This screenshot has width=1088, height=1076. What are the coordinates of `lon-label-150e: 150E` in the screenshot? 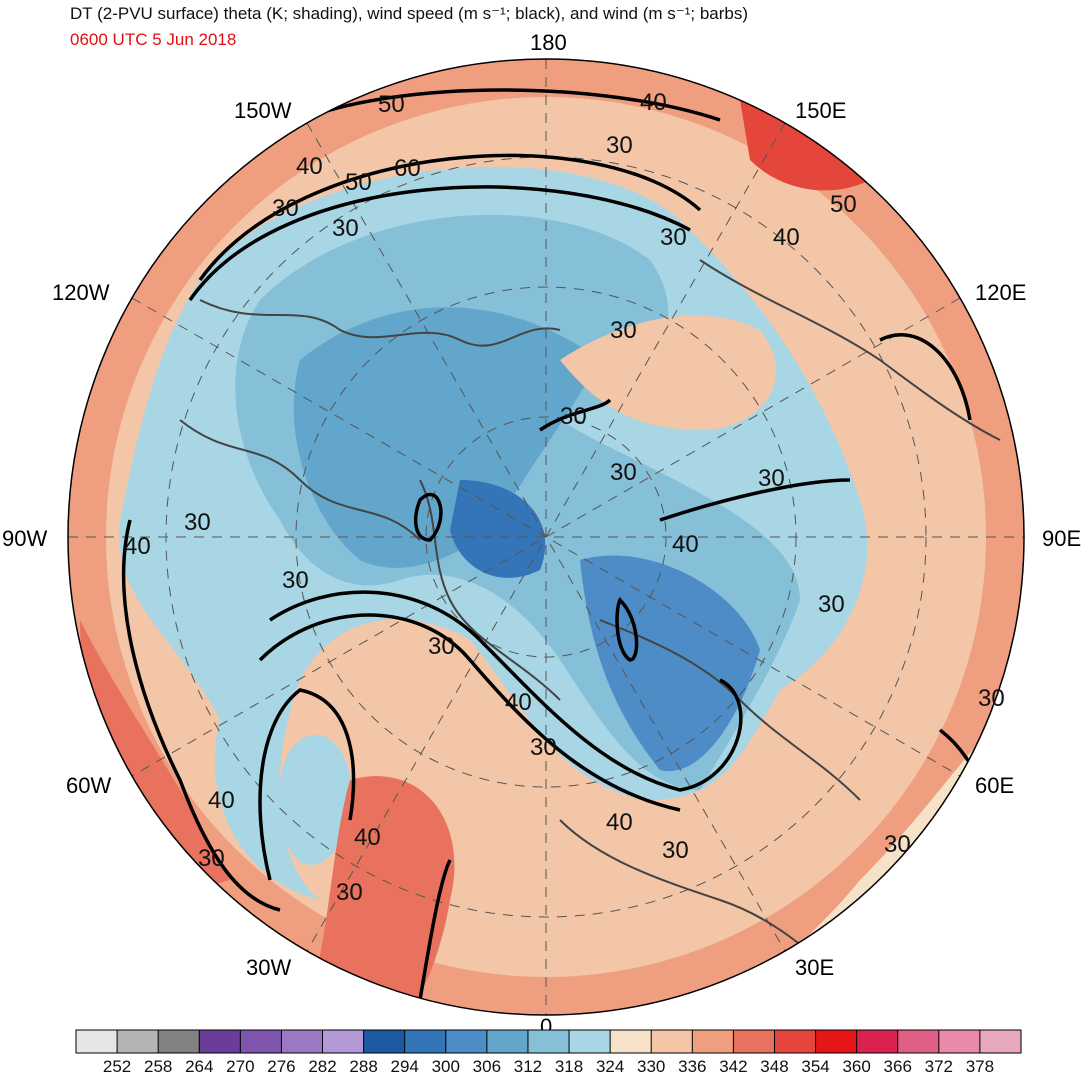 It's located at (820, 110).